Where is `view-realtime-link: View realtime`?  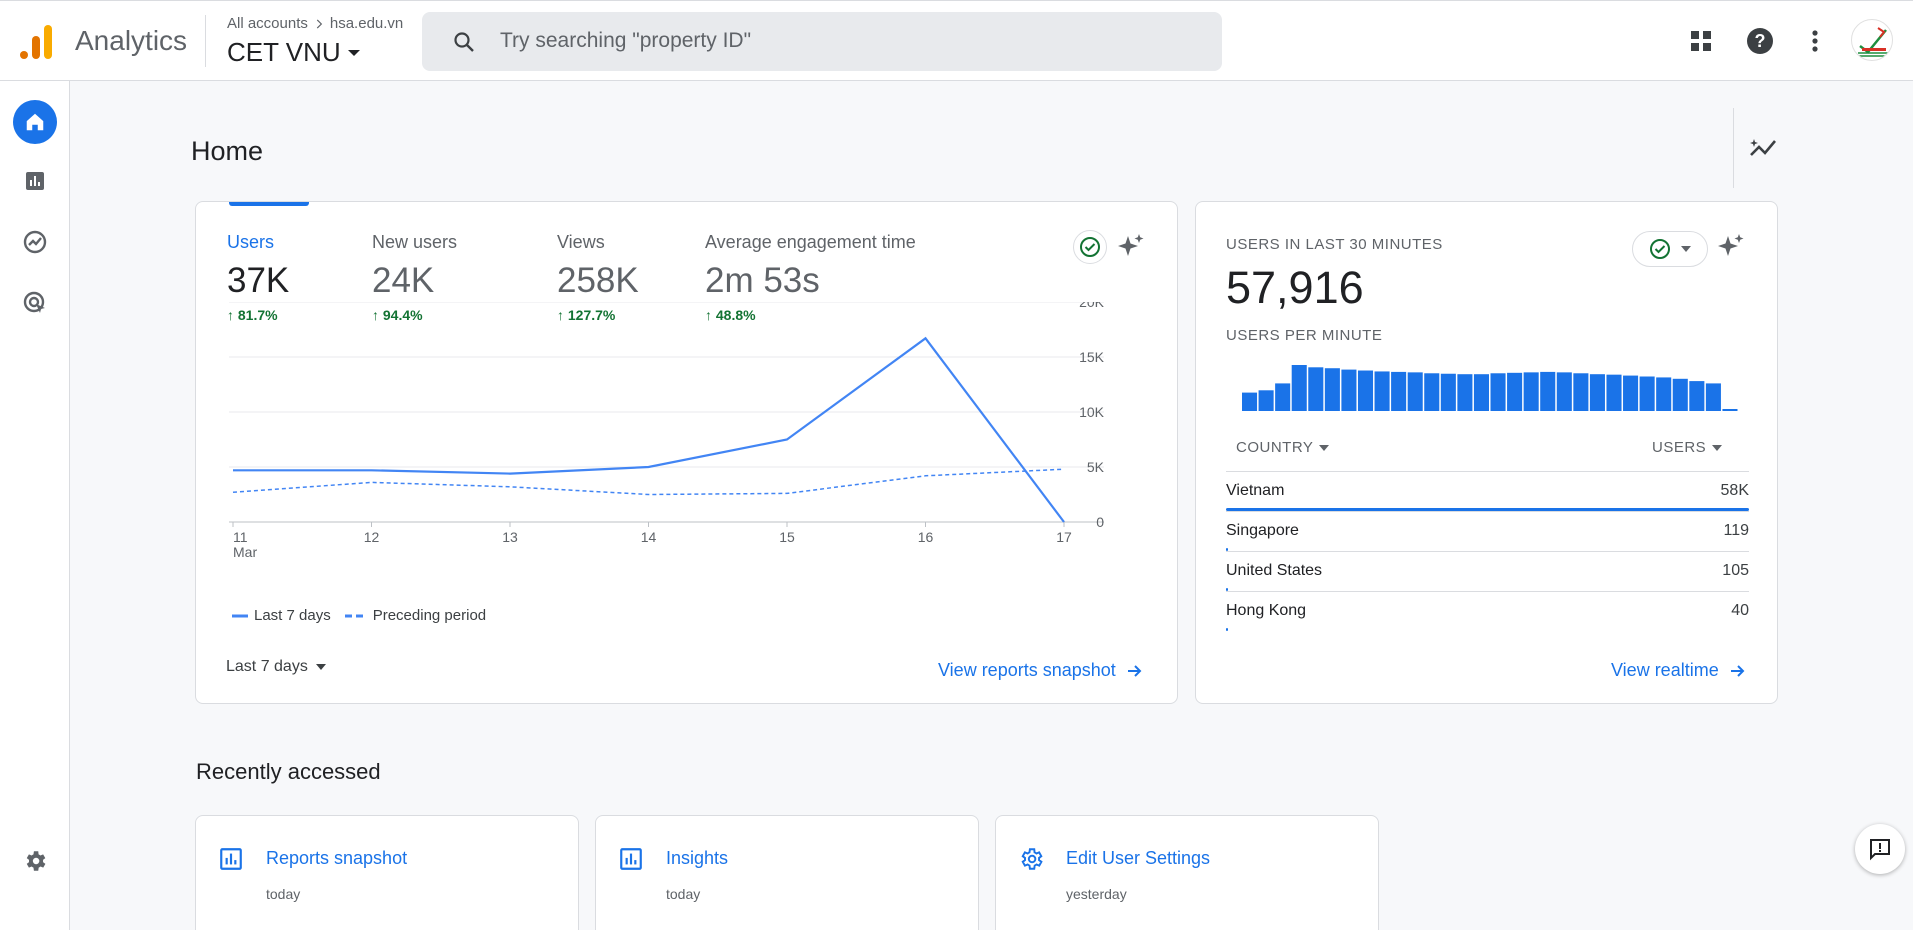
view-realtime-link: View realtime is located at coordinates (1678, 670).